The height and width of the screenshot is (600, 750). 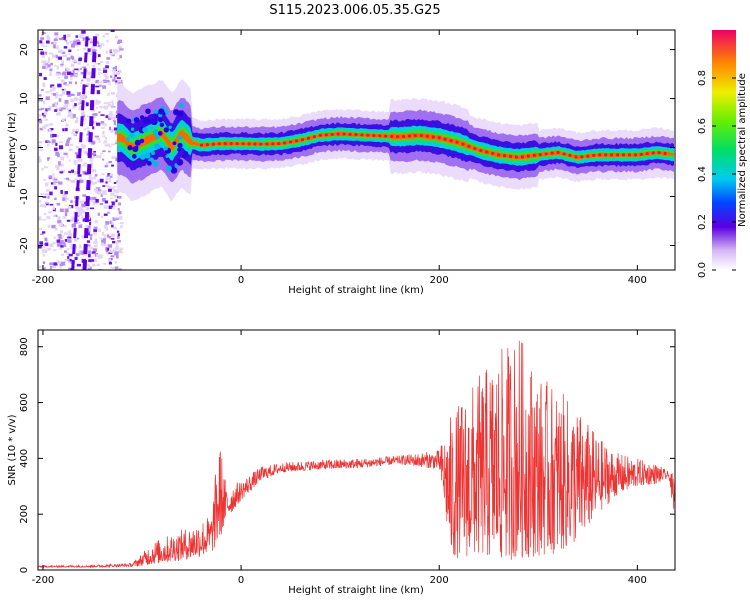 I want to click on snr-ytick-label: 200, so click(x=24, y=514).